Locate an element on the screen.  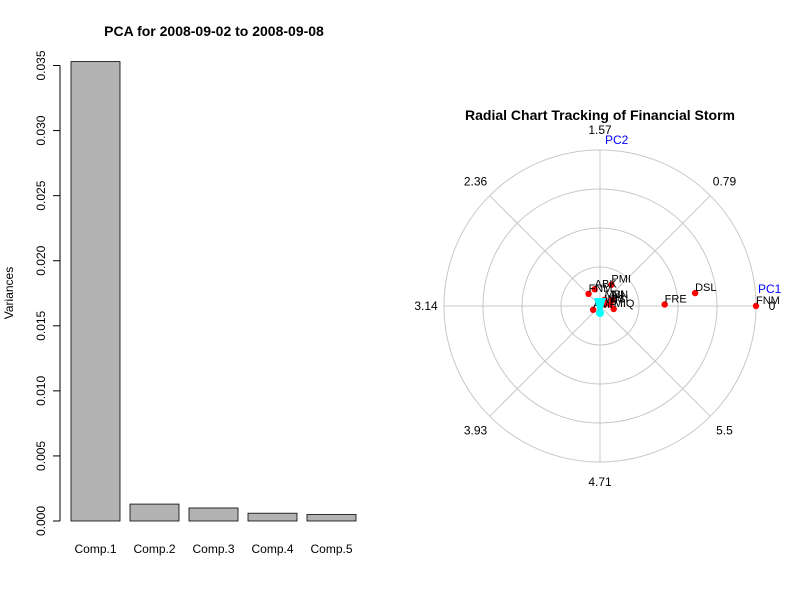
y-tick-label: 0.020 is located at coordinates (41, 260).